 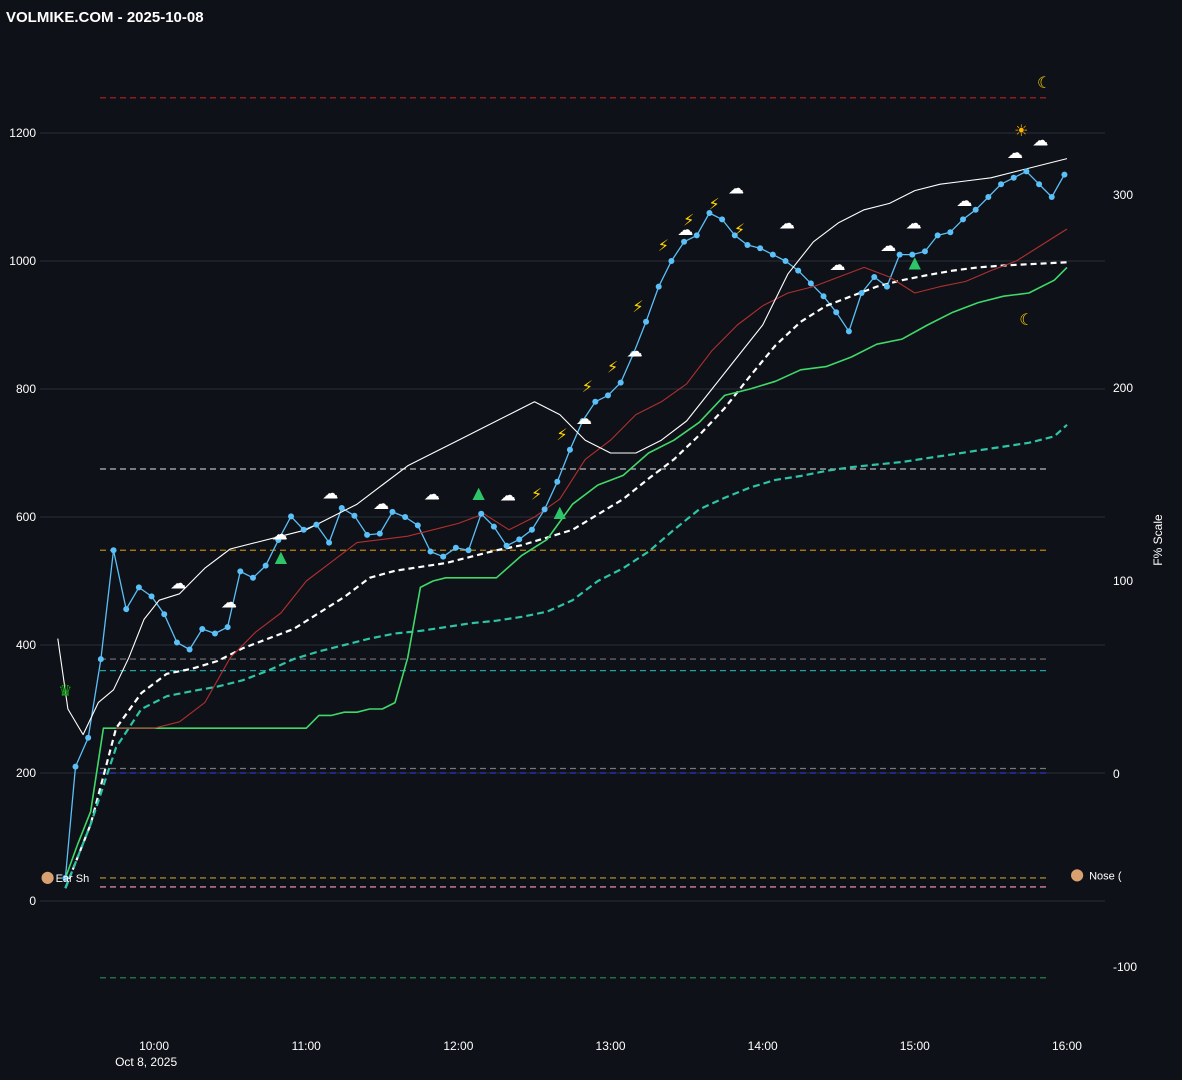 What do you see at coordinates (73, 879) in the screenshot?
I see `annotation-label: Ear Sh` at bounding box center [73, 879].